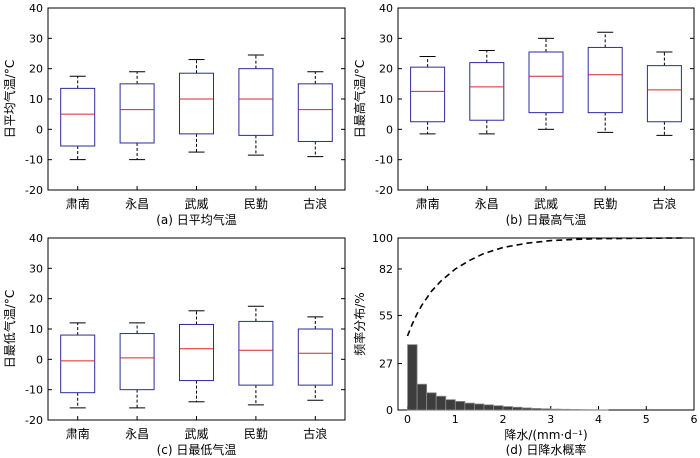  Describe the element at coordinates (196, 219) in the screenshot. I see `panel-caption: (a) 日平均气温` at that location.